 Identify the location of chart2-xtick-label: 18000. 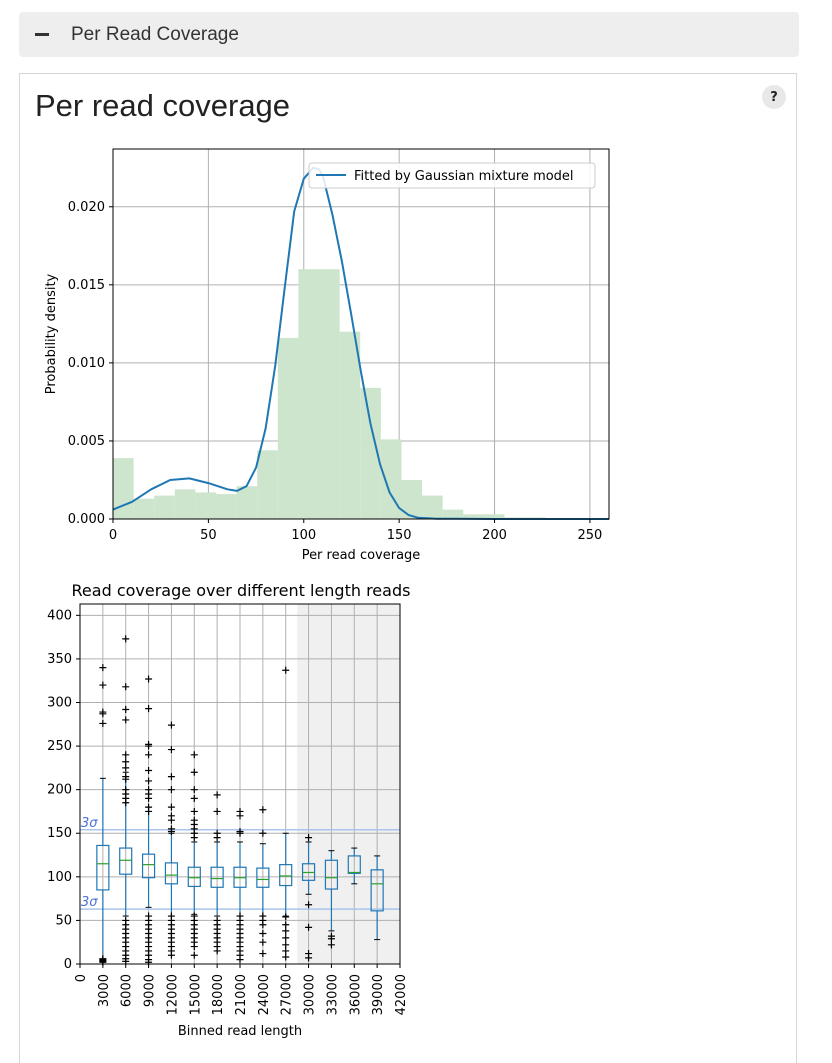
(218, 994).